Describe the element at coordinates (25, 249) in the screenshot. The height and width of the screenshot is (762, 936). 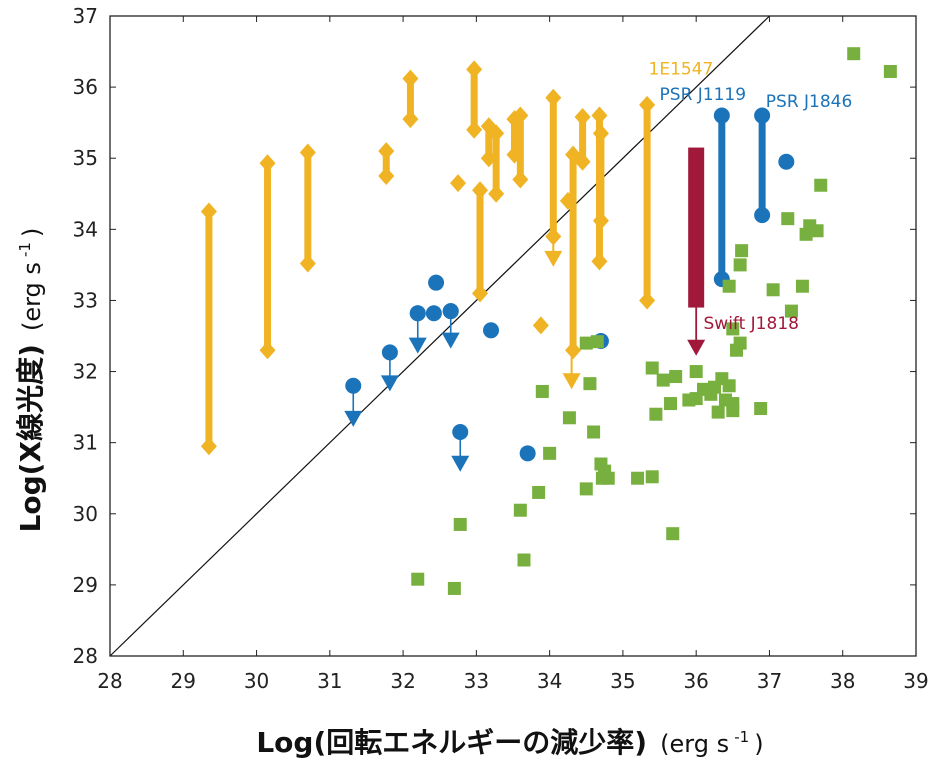
I see `y-axis-title-sup: -1` at that location.